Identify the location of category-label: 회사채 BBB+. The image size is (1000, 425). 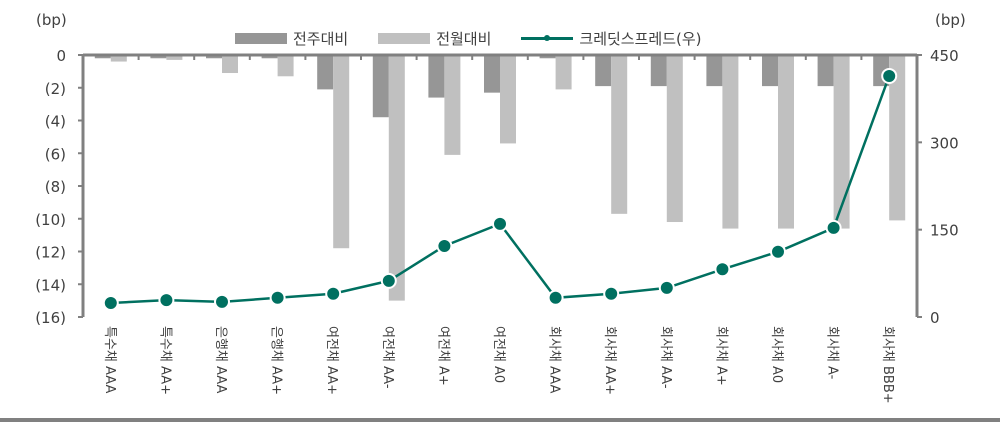
(887, 365).